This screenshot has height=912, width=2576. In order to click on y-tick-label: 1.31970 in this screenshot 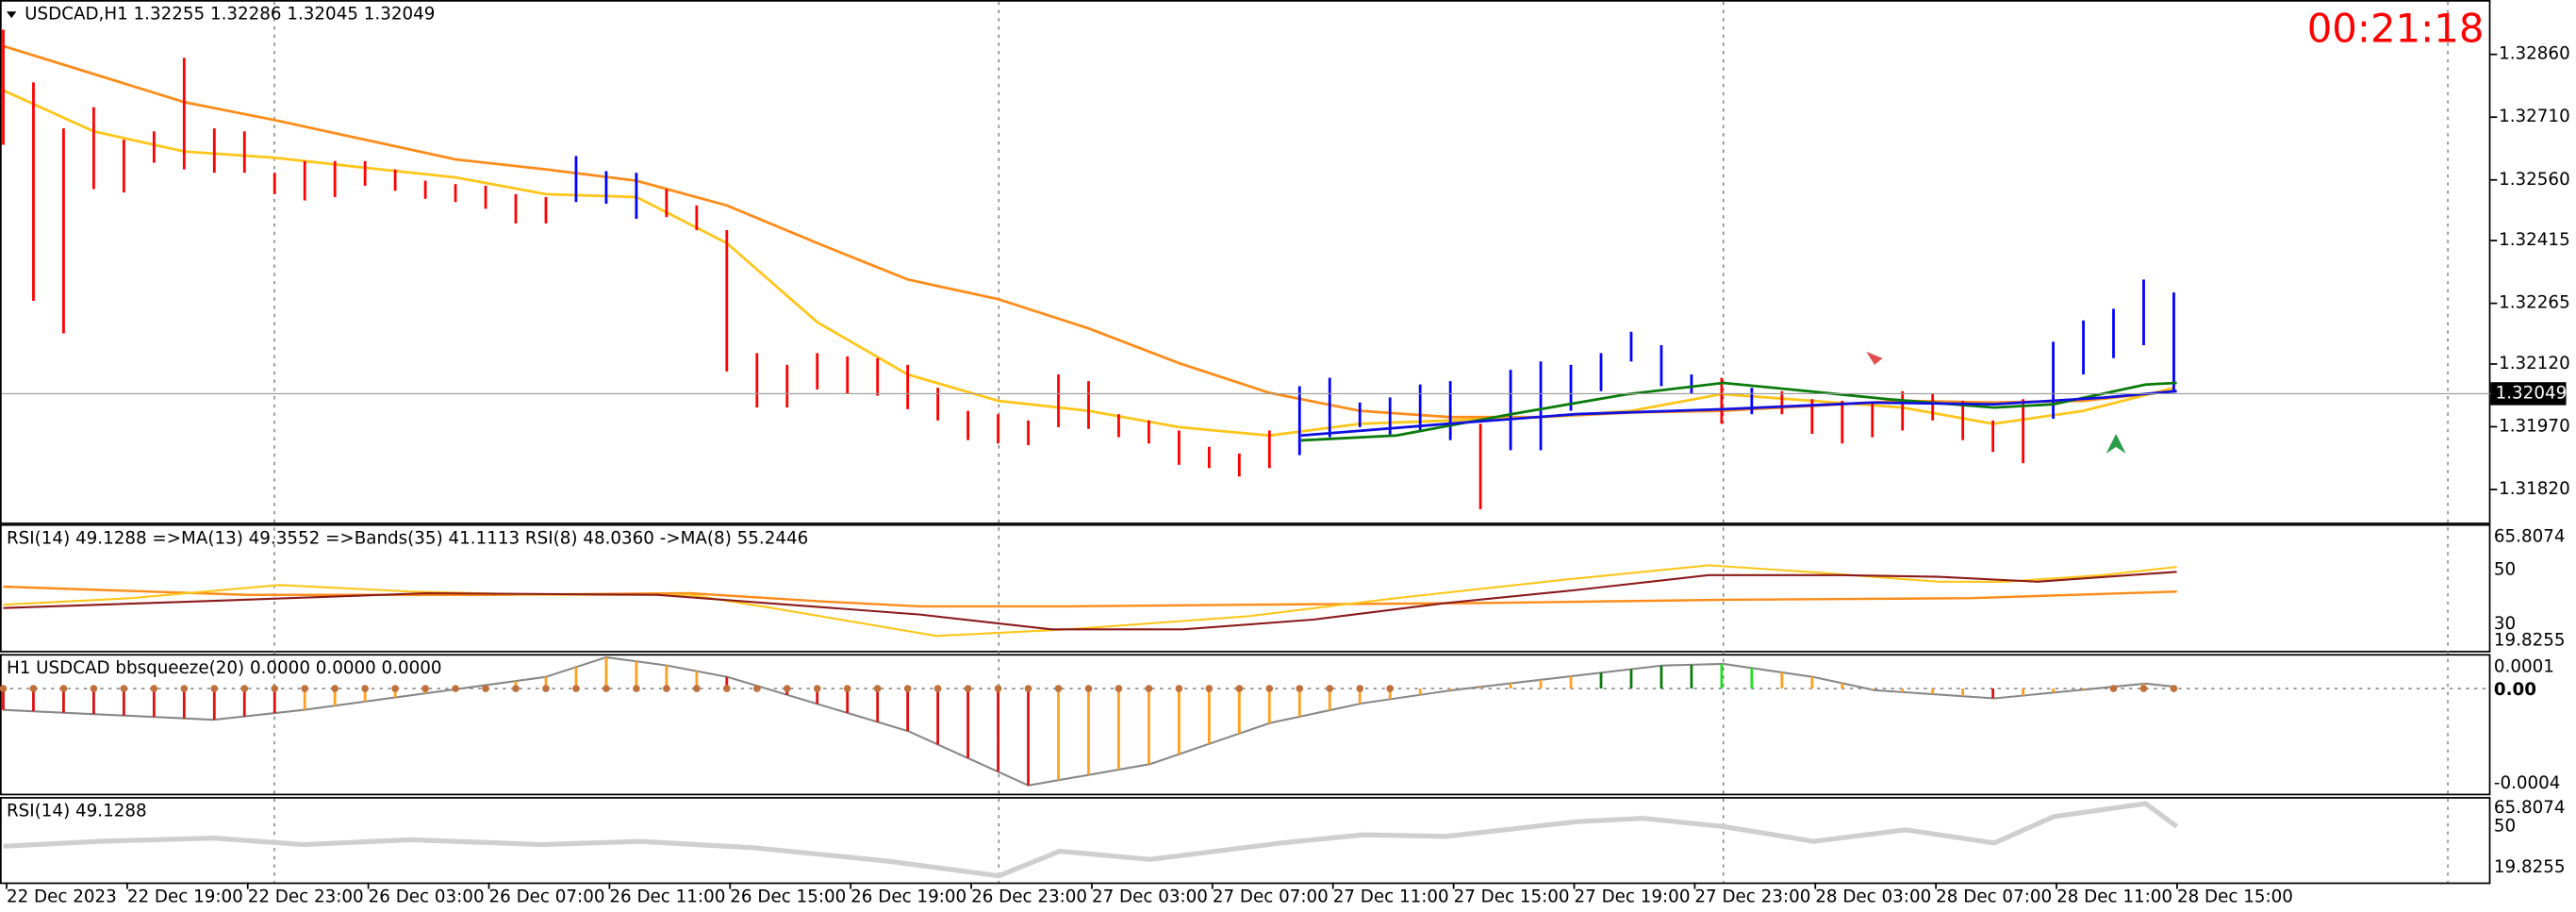, I will do `click(2534, 426)`.